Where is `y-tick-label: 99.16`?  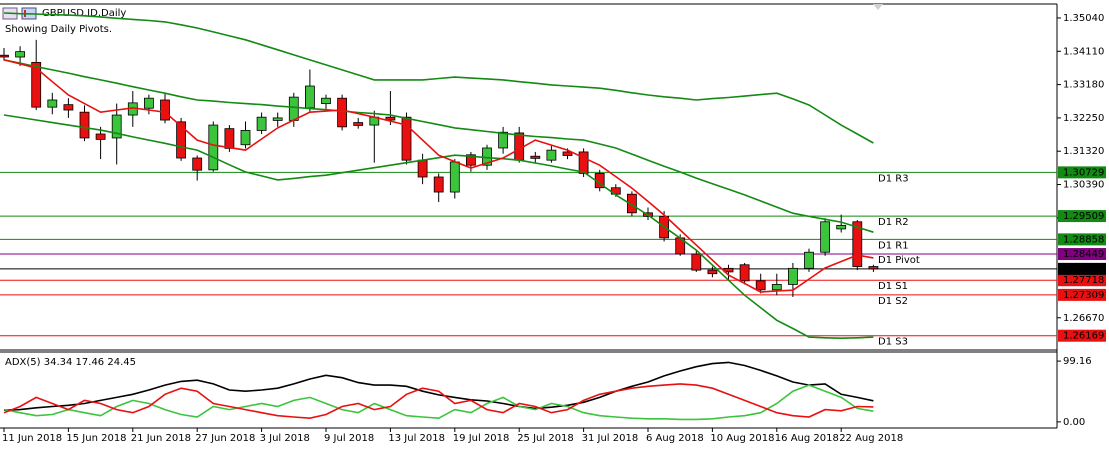
y-tick-label: 99.16 is located at coordinates (1077, 361).